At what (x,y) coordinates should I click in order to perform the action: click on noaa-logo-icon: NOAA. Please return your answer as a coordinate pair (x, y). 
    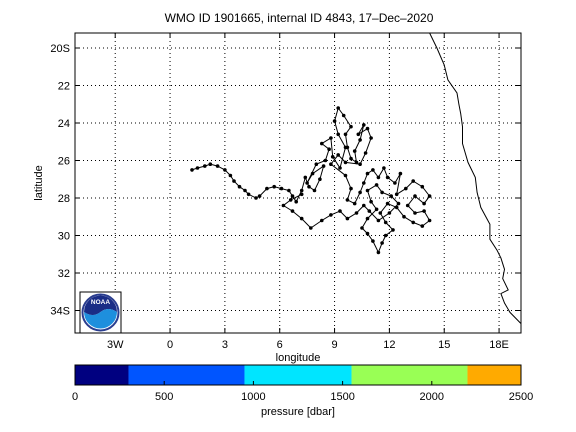
    Looking at the image, I should click on (100, 312).